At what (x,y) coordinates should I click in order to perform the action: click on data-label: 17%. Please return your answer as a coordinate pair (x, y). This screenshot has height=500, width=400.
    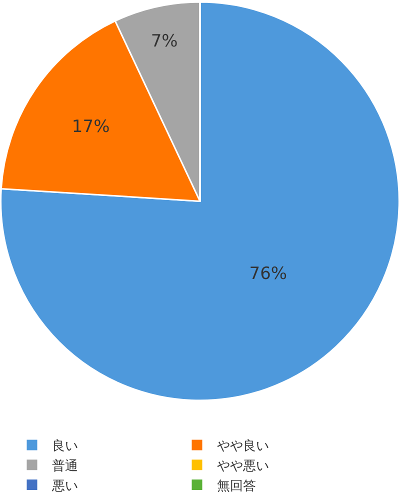
    Looking at the image, I should click on (91, 127).